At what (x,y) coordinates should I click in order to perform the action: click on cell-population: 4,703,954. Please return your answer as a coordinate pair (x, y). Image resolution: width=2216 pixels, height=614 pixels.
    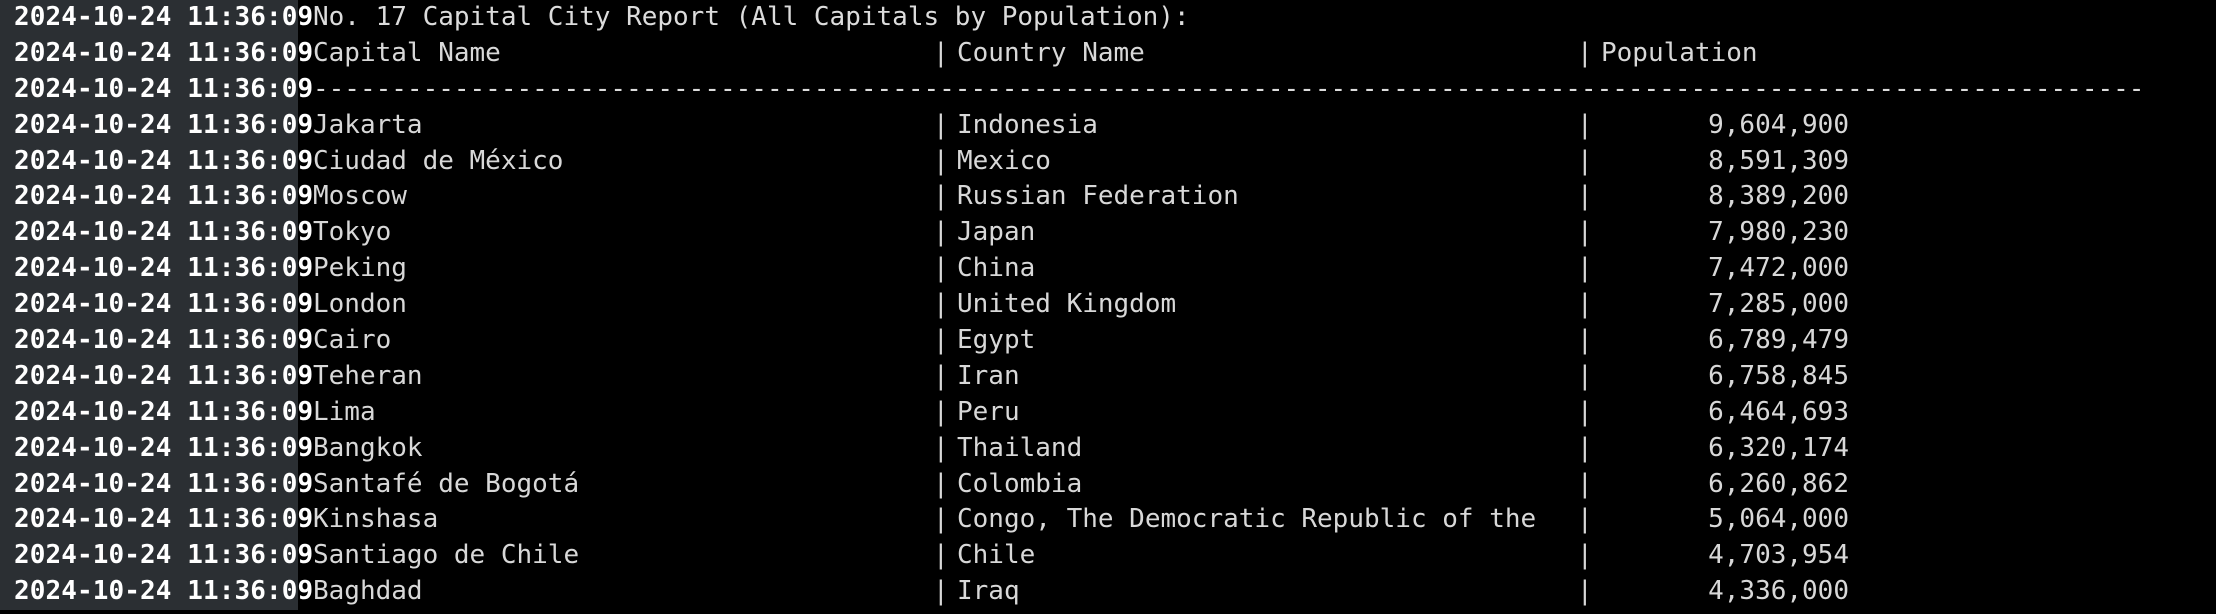
    Looking at the image, I should click on (1778, 555).